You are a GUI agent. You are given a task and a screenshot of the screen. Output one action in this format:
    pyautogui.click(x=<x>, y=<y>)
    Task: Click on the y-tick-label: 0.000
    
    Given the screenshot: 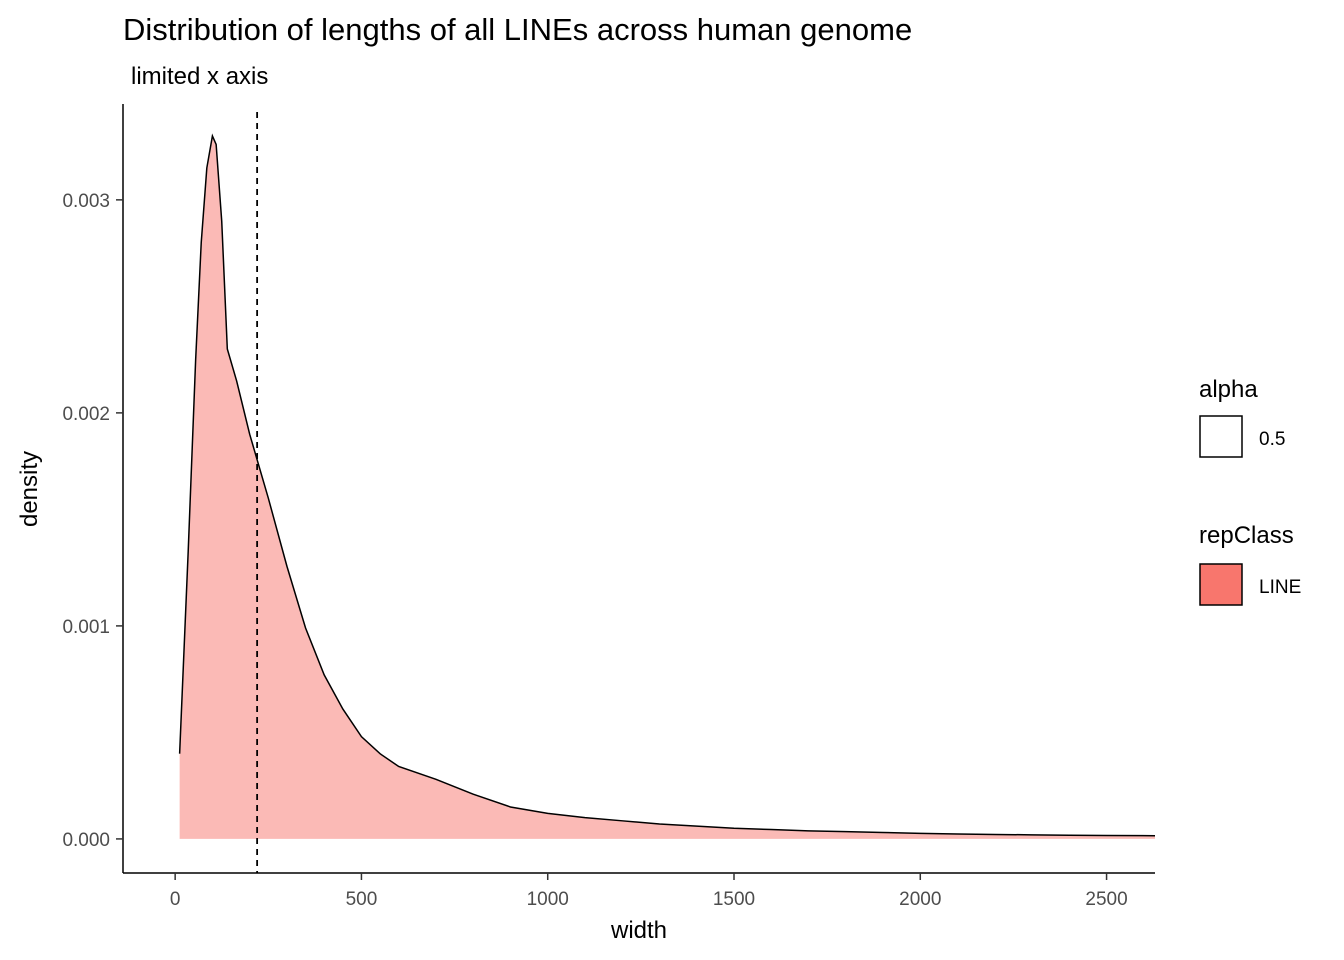 What is the action you would take?
    pyautogui.click(x=86, y=840)
    